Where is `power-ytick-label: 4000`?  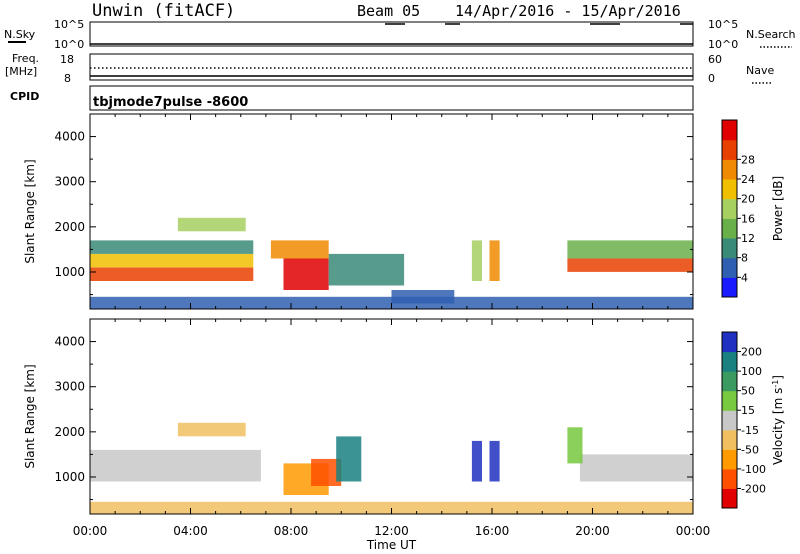
power-ytick-label: 4000 is located at coordinates (69, 137).